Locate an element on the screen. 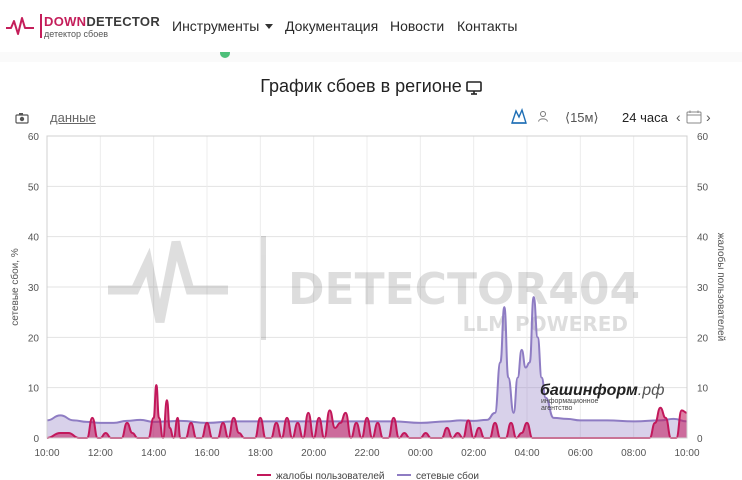 Image resolution: width=742 pixels, height=480 pixels. y-tick-label-left: 0 is located at coordinates (36, 439).